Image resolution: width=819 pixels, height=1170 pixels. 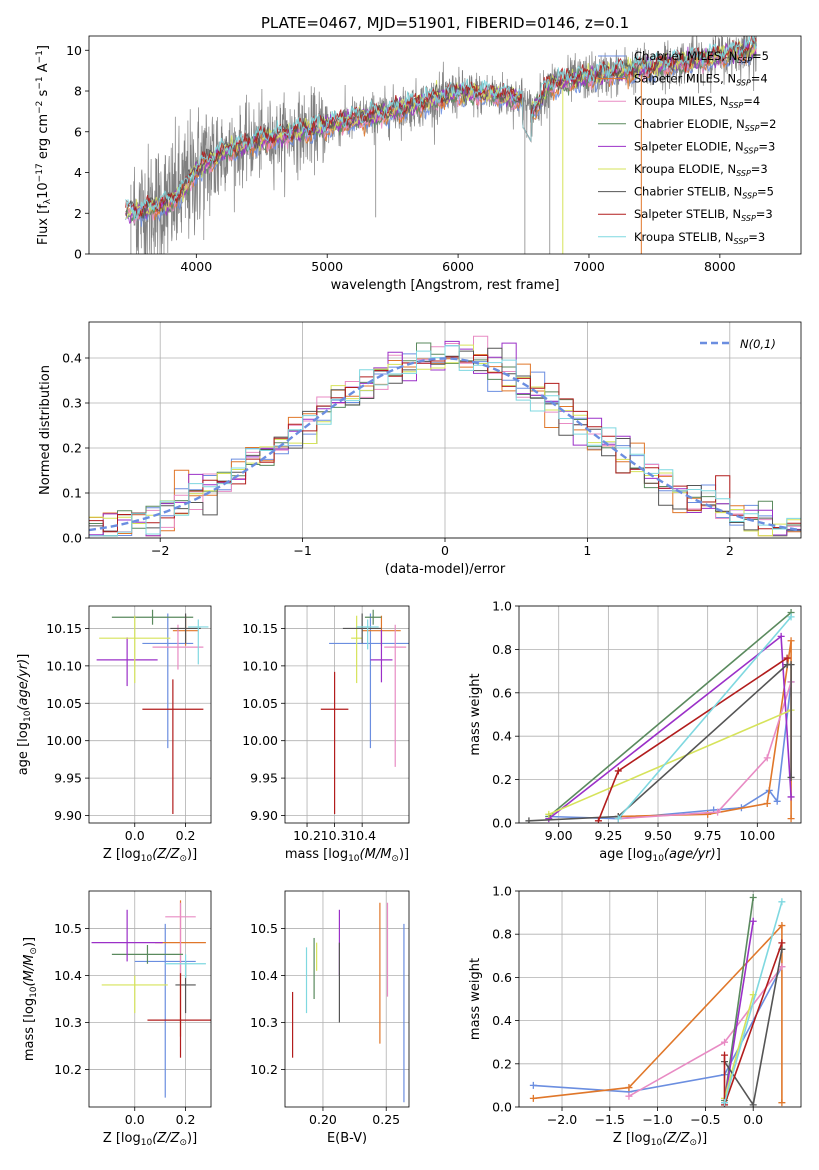 What do you see at coordinates (40, 172) in the screenshot?
I see `label-part: −17` at bounding box center [40, 172].